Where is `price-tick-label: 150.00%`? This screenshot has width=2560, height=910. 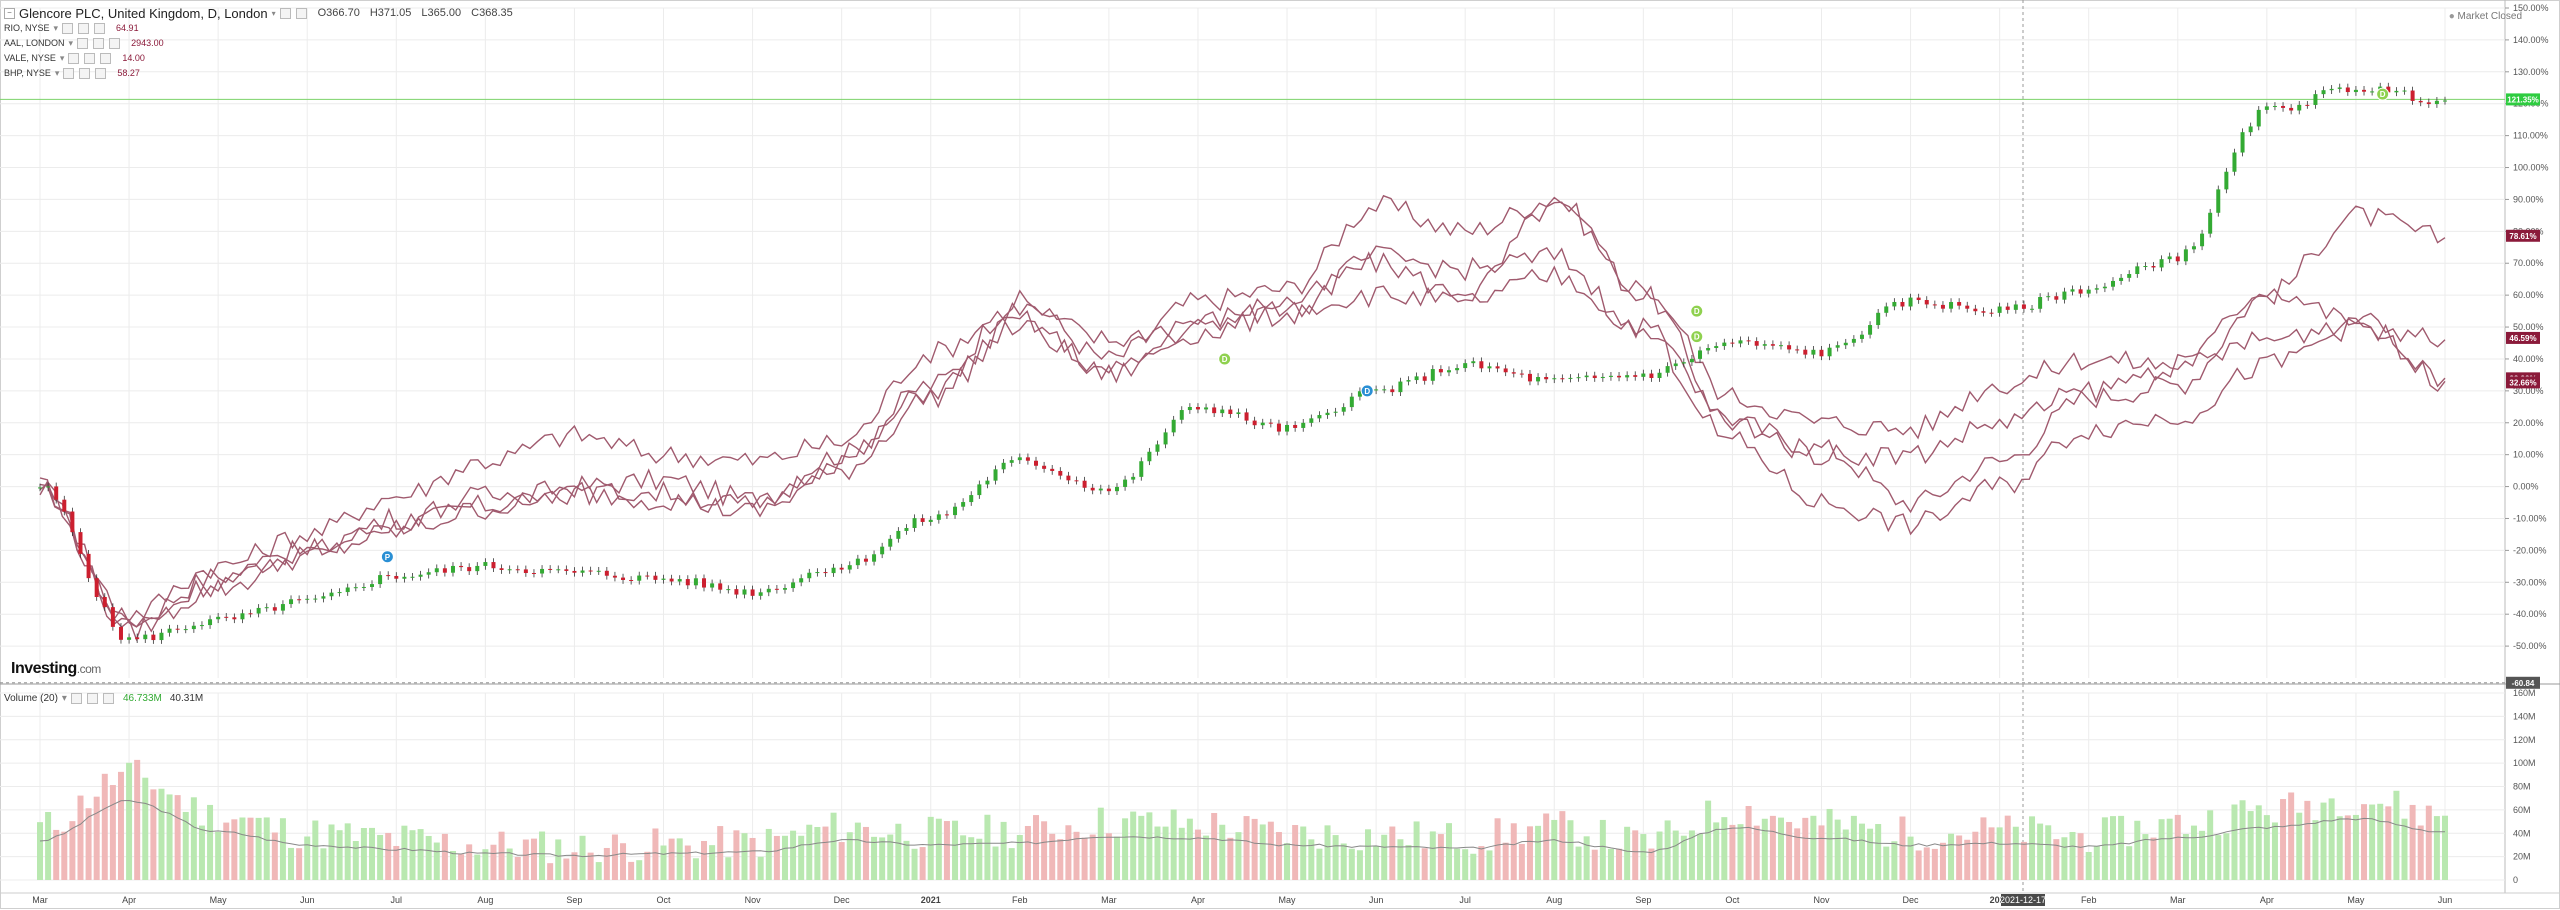
price-tick-label: 150.00% is located at coordinates (2531, 8).